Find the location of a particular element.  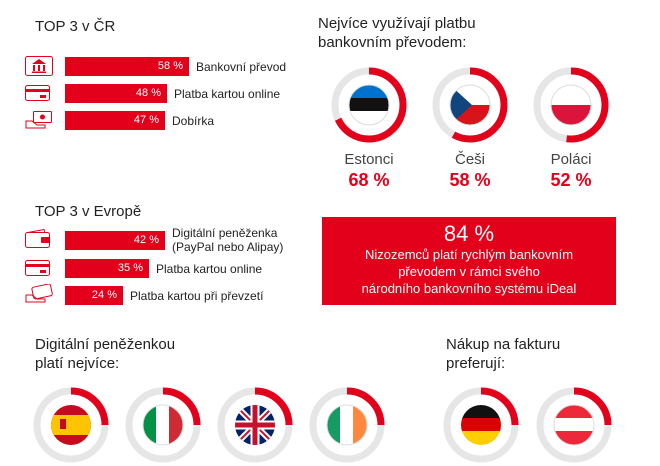

italy-ring is located at coordinates (163, 425).